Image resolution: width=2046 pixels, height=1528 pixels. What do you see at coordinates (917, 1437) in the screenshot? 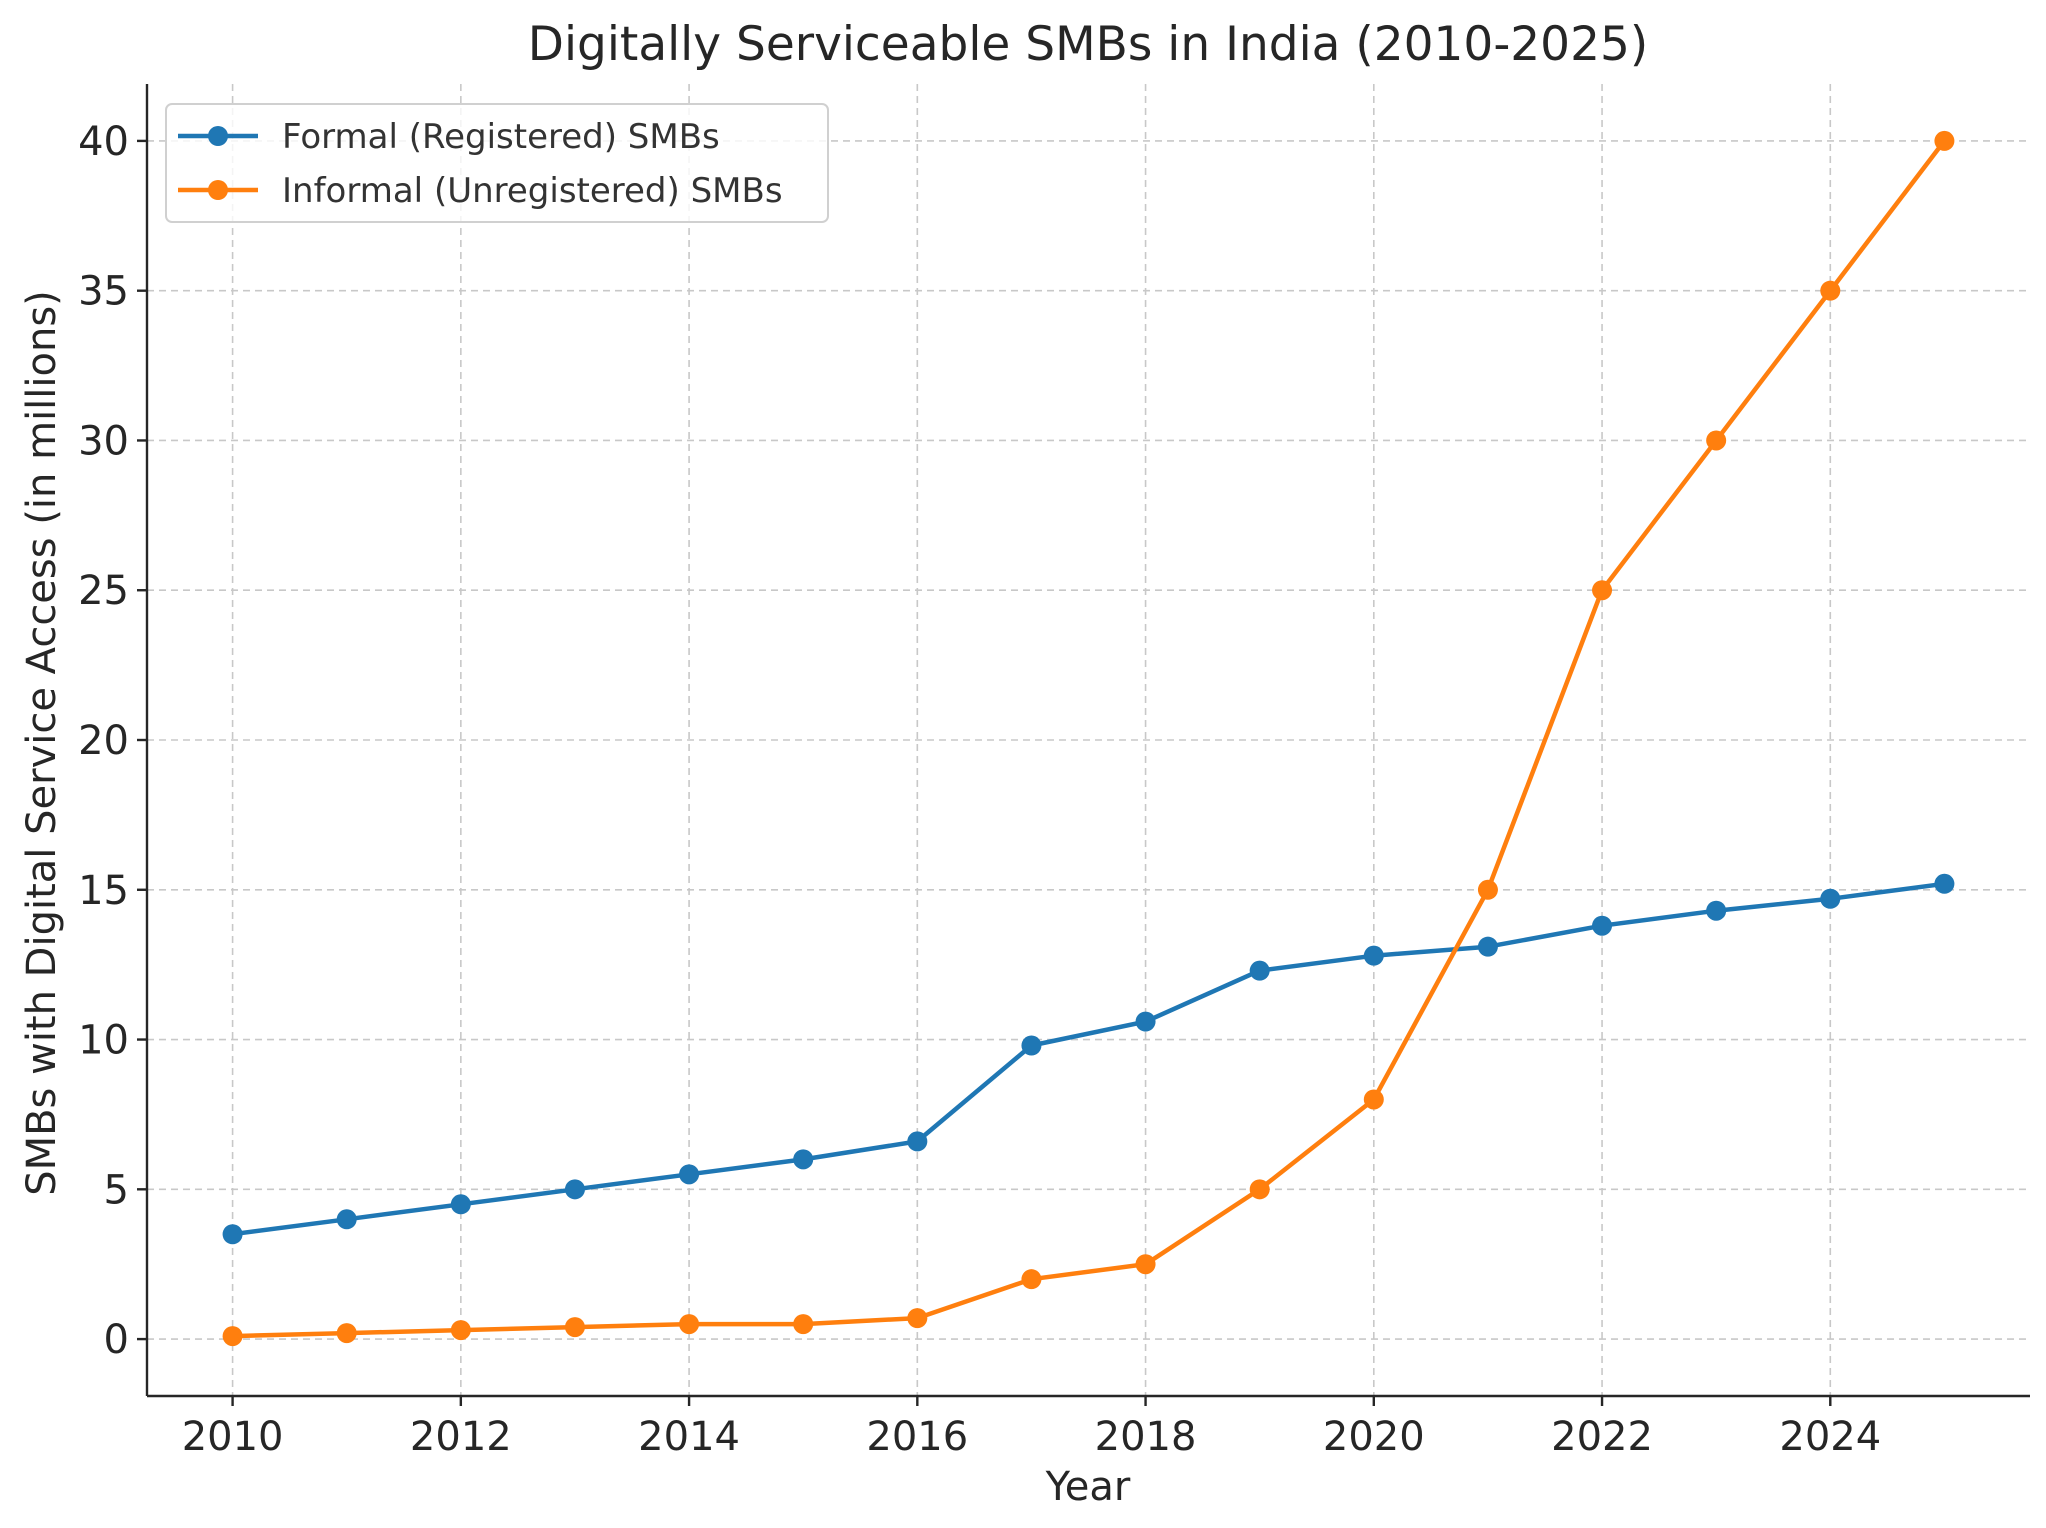
I see `x-tick-label: 2016` at bounding box center [917, 1437].